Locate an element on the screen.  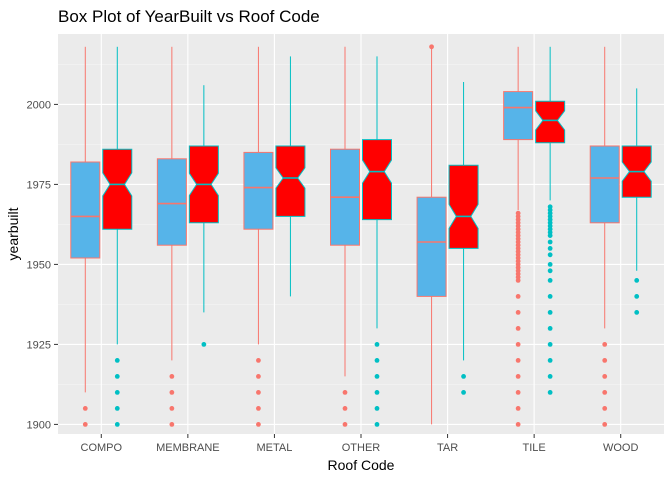
x-tick-label: METAL is located at coordinates (274, 448).